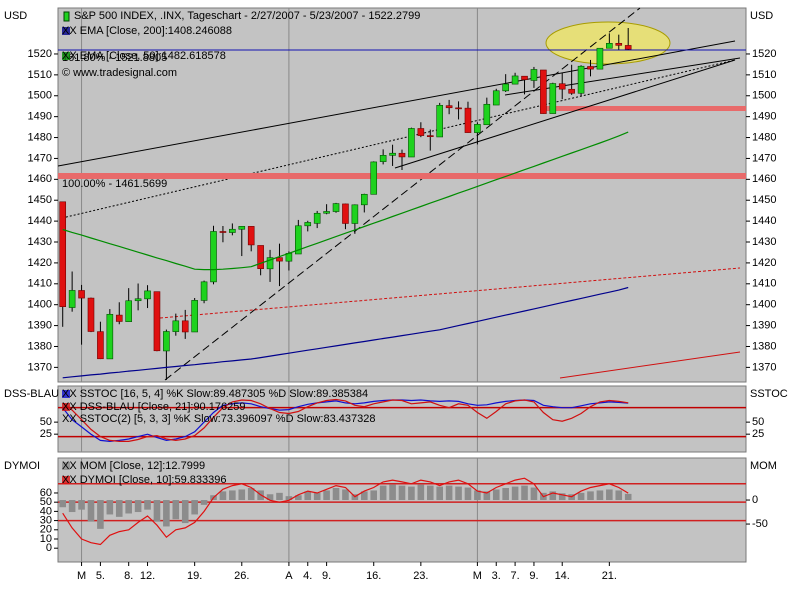 The height and width of the screenshot is (591, 805). I want to click on y-tick-label: 30, so click(46, 520).